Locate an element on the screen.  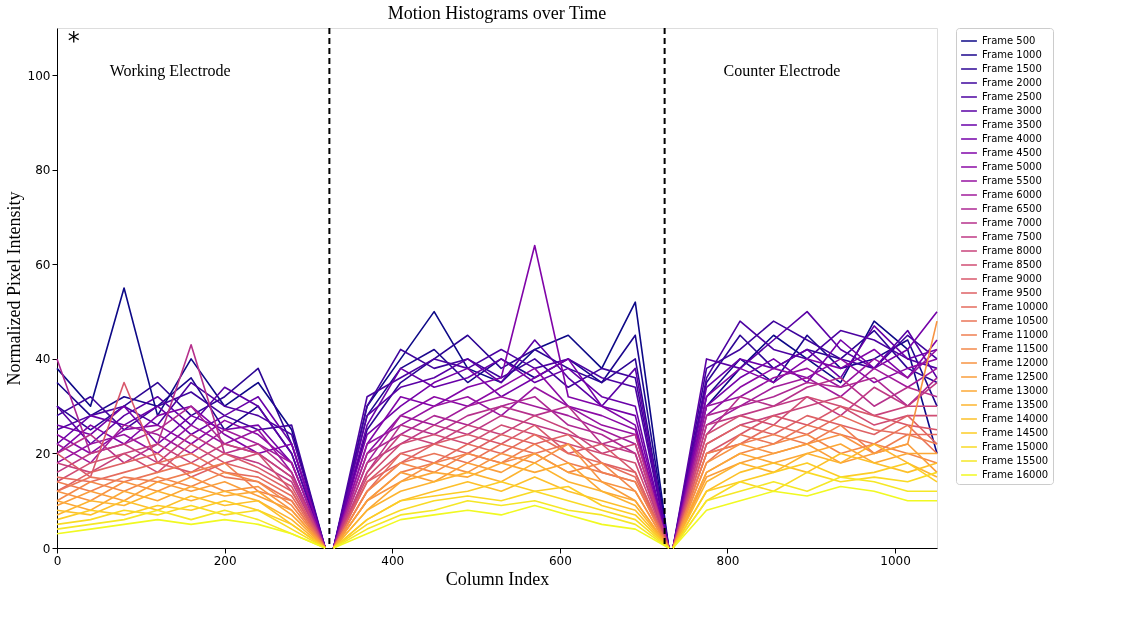
legend-label: Frame 6500 is located at coordinates (1012, 208).